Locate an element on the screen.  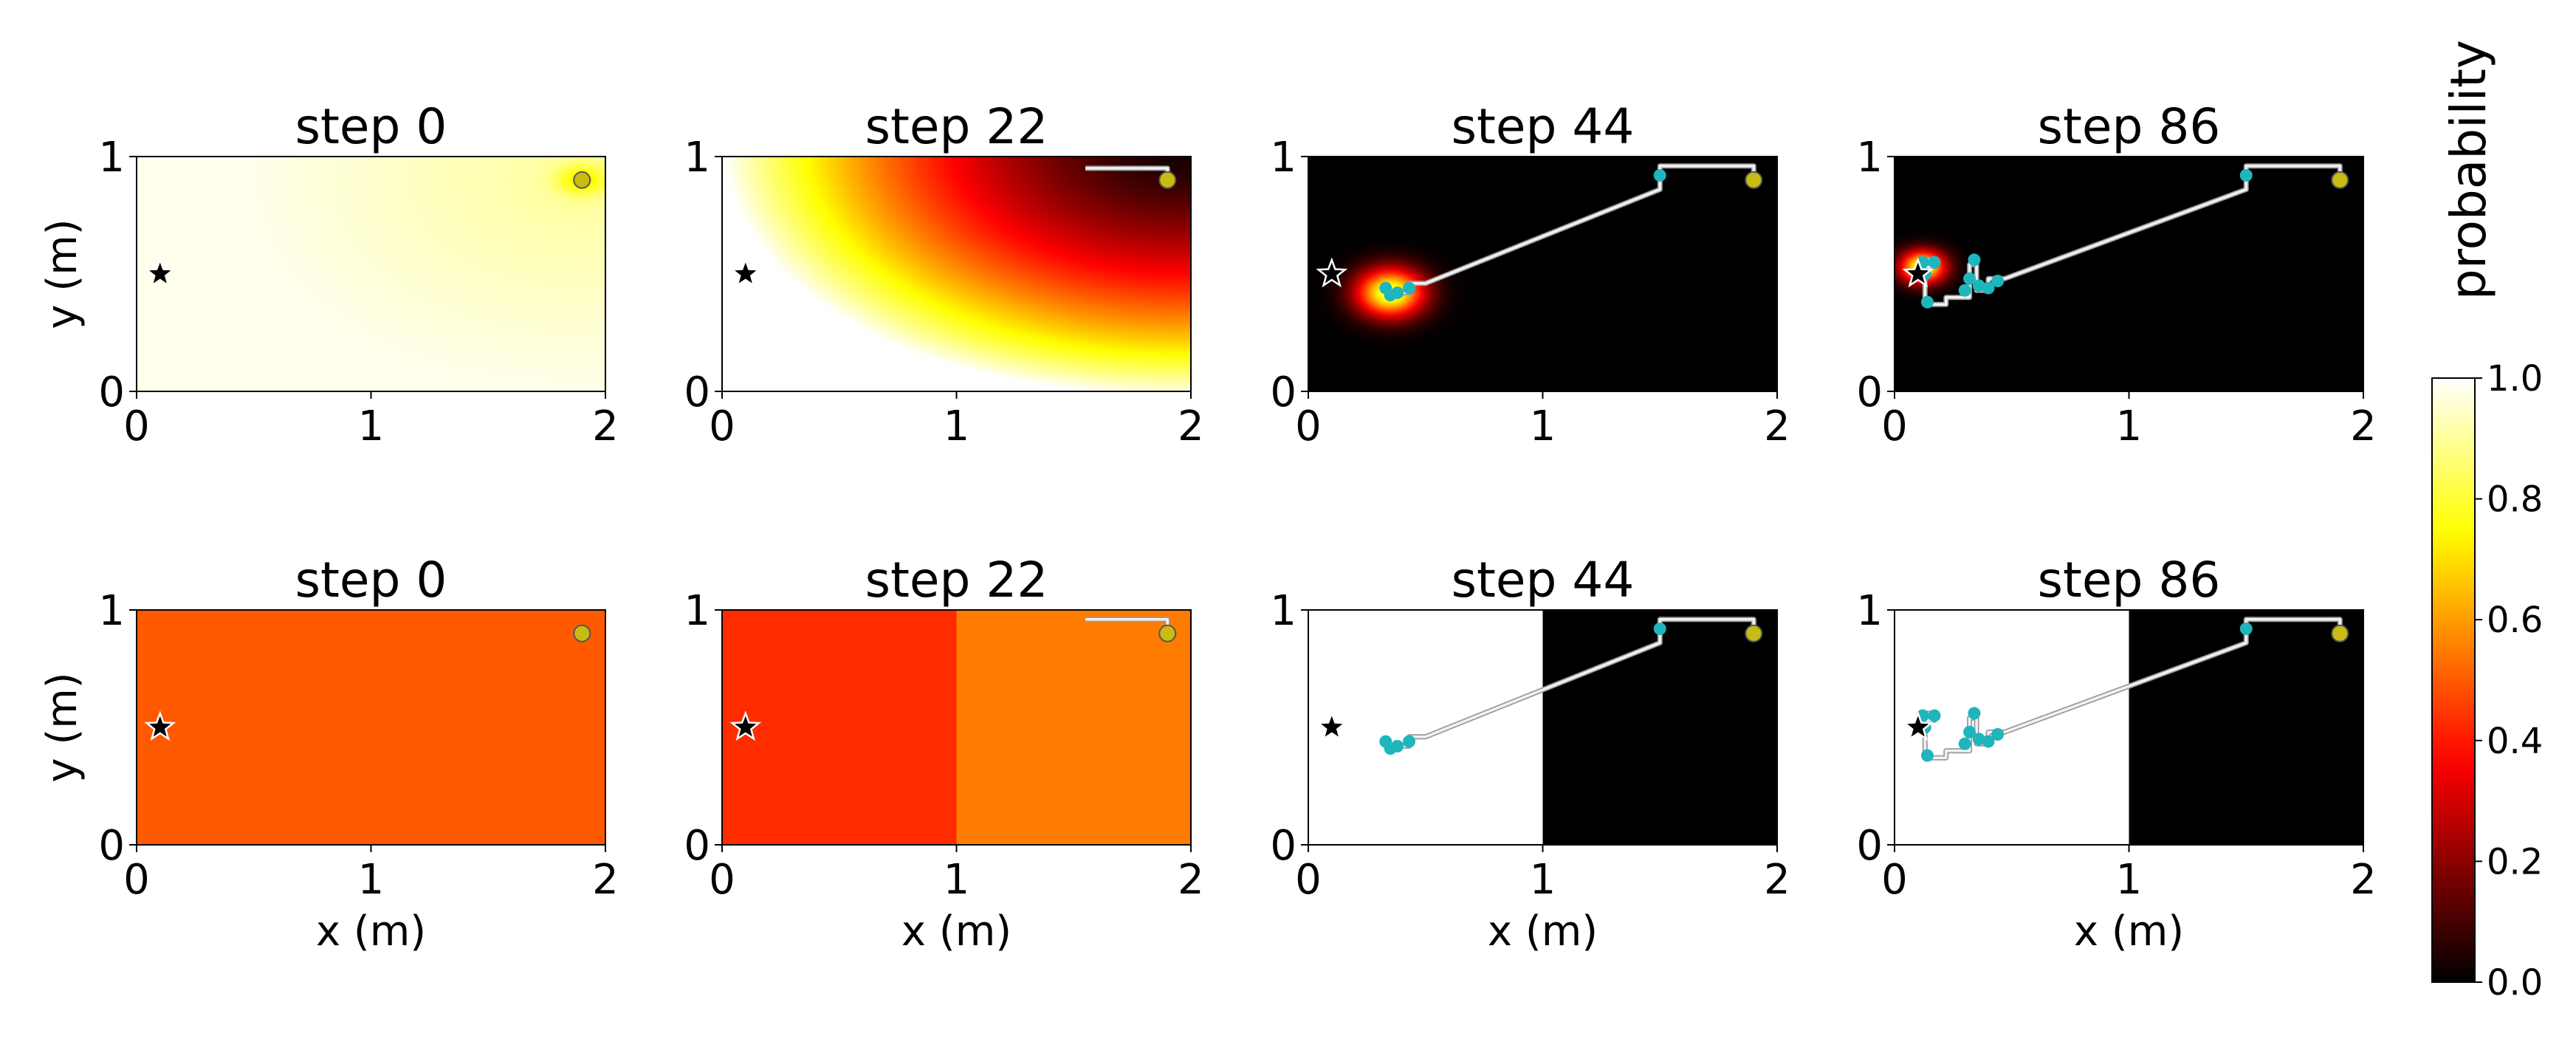
panel-r0-c1: step 22 0 1 2 0 1 is located at coordinates (943, 274).